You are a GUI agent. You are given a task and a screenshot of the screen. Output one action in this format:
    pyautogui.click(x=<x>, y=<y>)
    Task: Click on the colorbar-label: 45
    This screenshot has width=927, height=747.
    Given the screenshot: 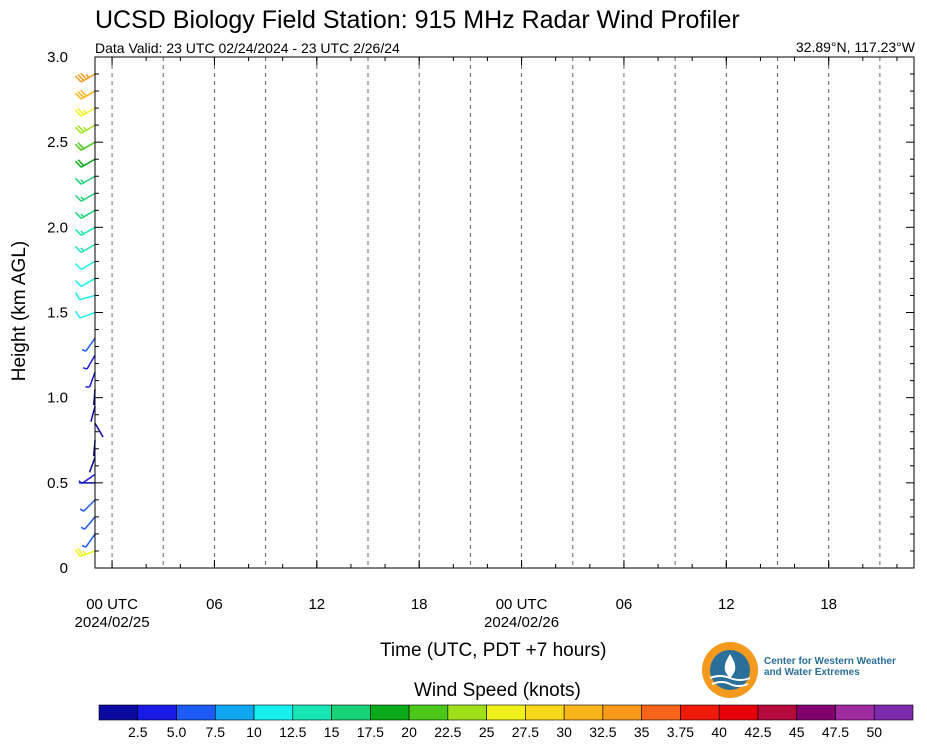 What is the action you would take?
    pyautogui.click(x=797, y=732)
    